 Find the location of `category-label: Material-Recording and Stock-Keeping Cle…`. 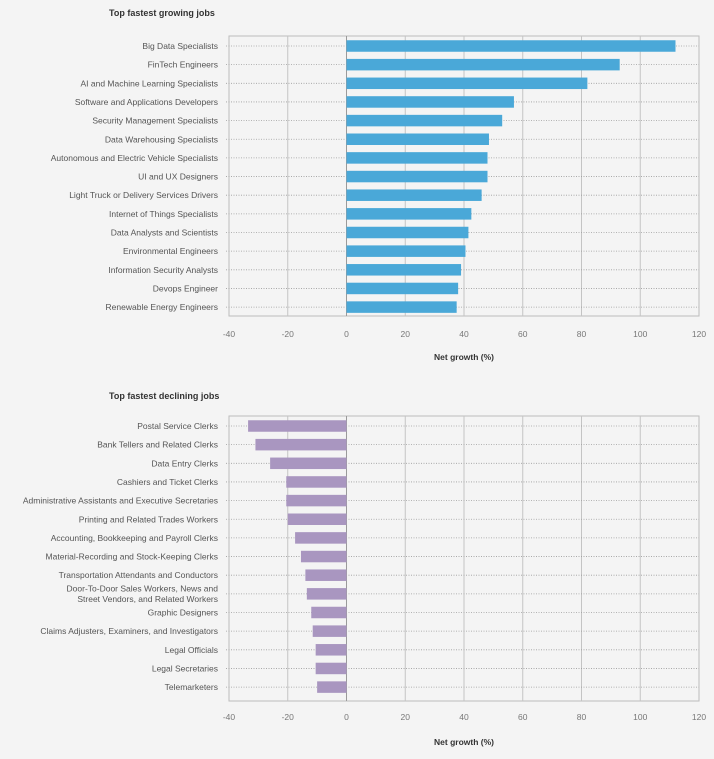

category-label: Material-Recording and Stock-Keeping Cle… is located at coordinates (132, 557).